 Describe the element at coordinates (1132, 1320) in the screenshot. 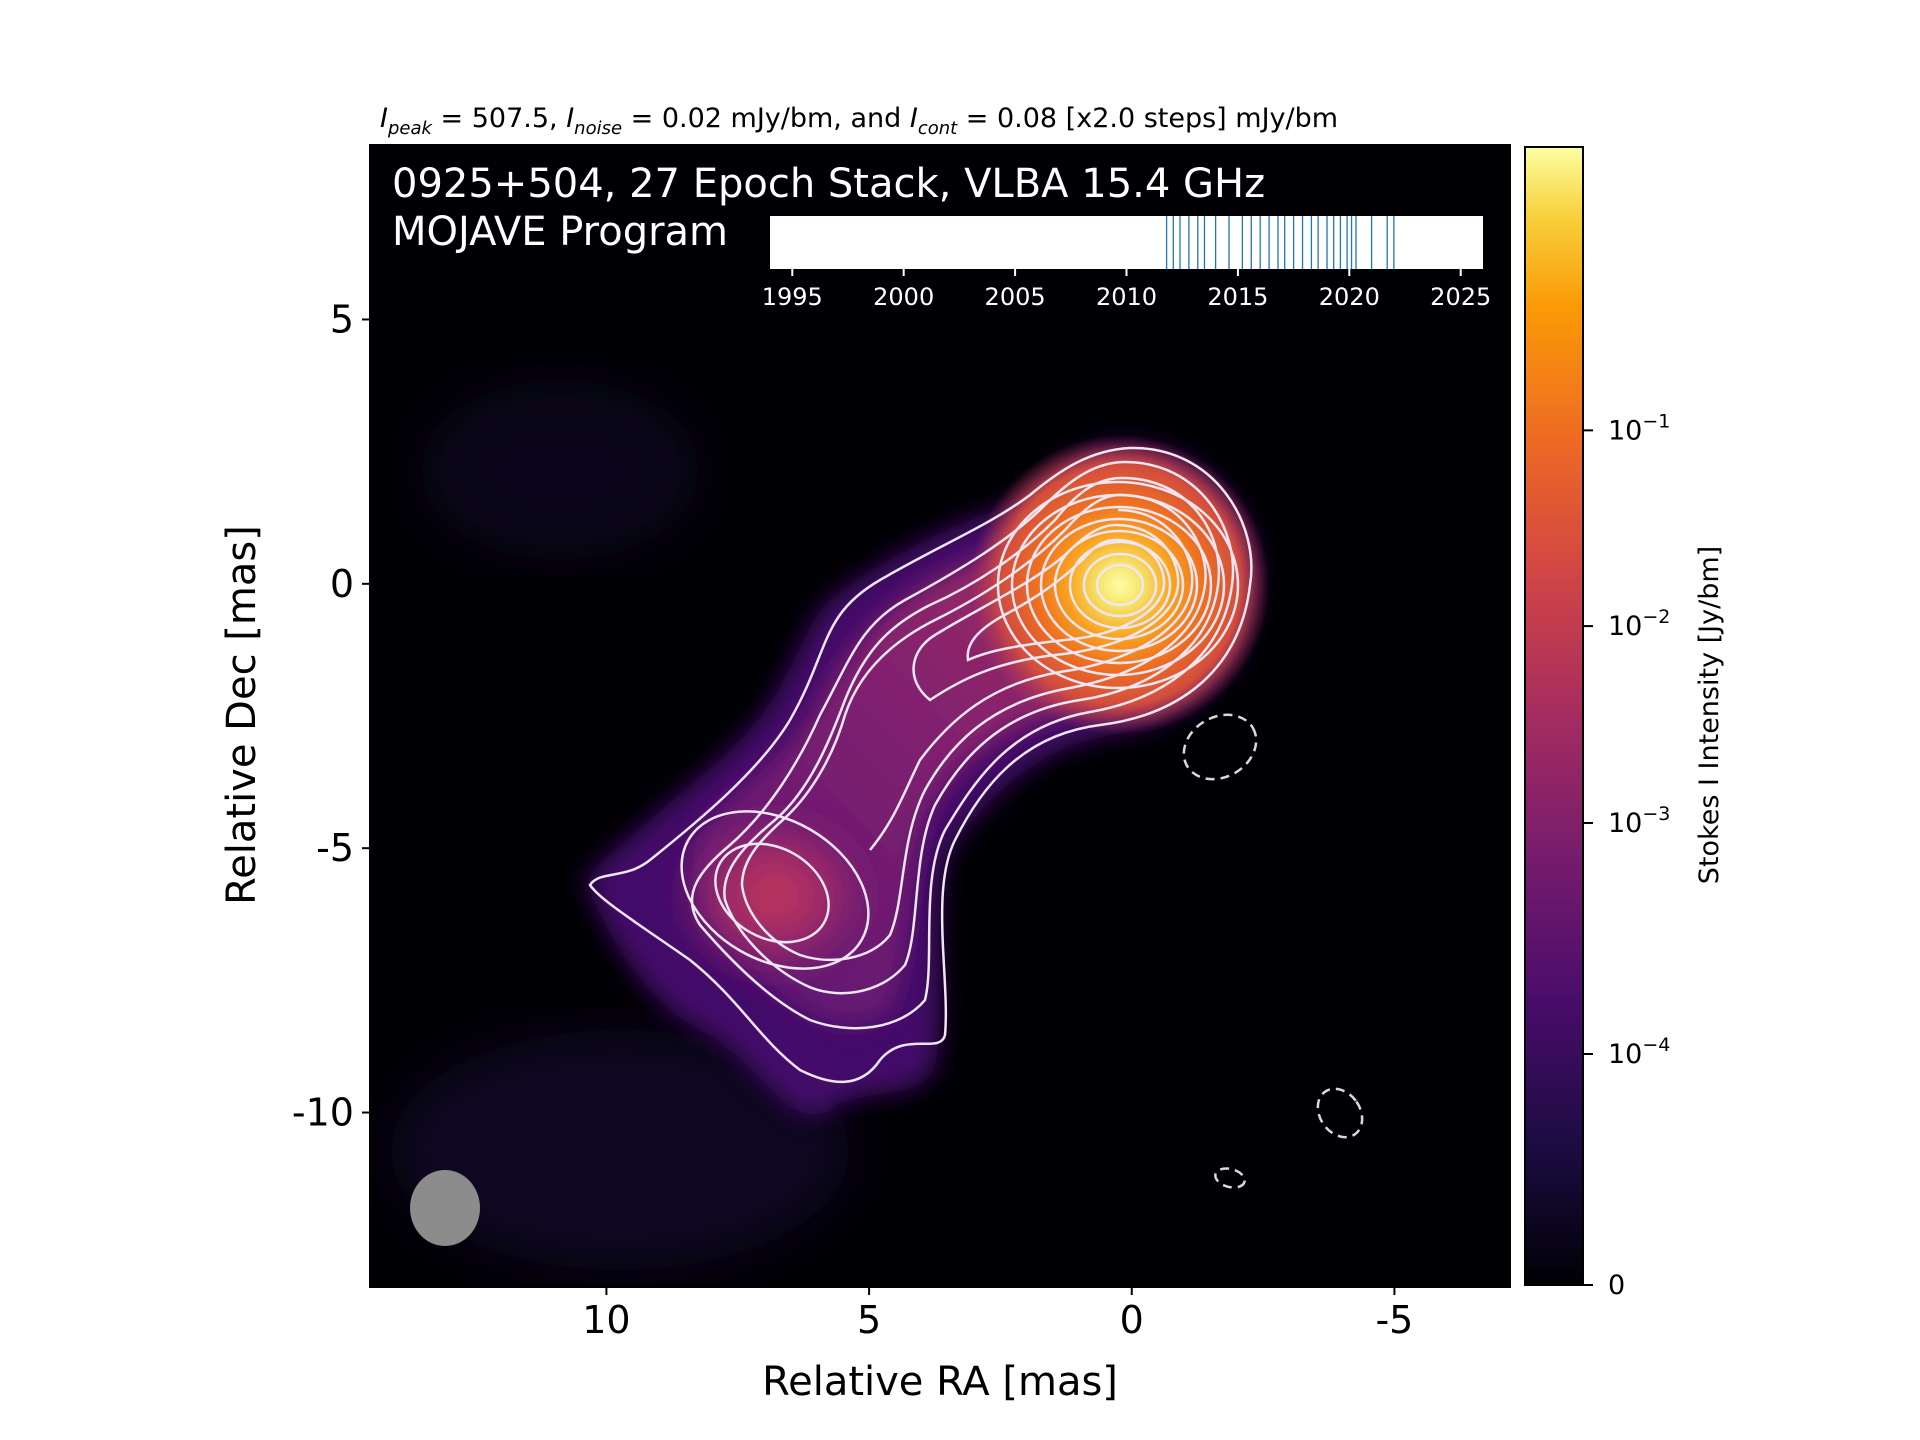

I see `x-tick-label: 0` at that location.